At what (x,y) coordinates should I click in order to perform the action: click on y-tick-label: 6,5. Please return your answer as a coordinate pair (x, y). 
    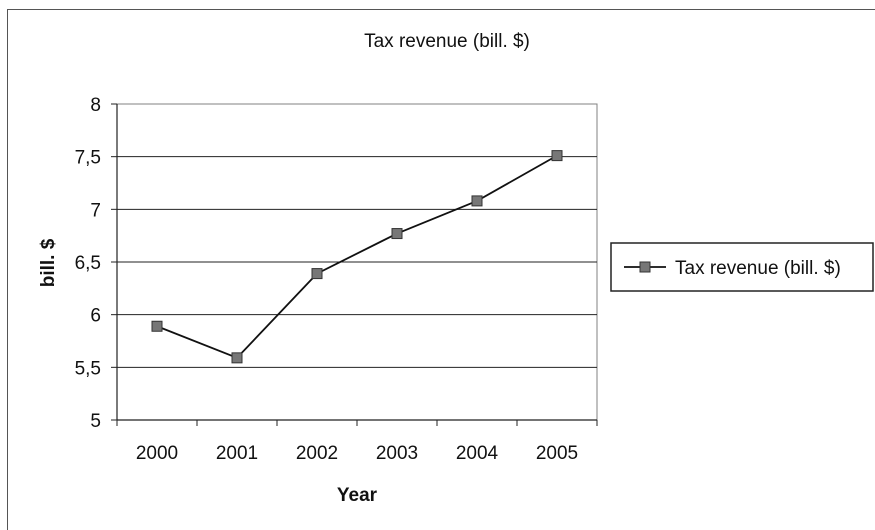
    Looking at the image, I should click on (88, 263).